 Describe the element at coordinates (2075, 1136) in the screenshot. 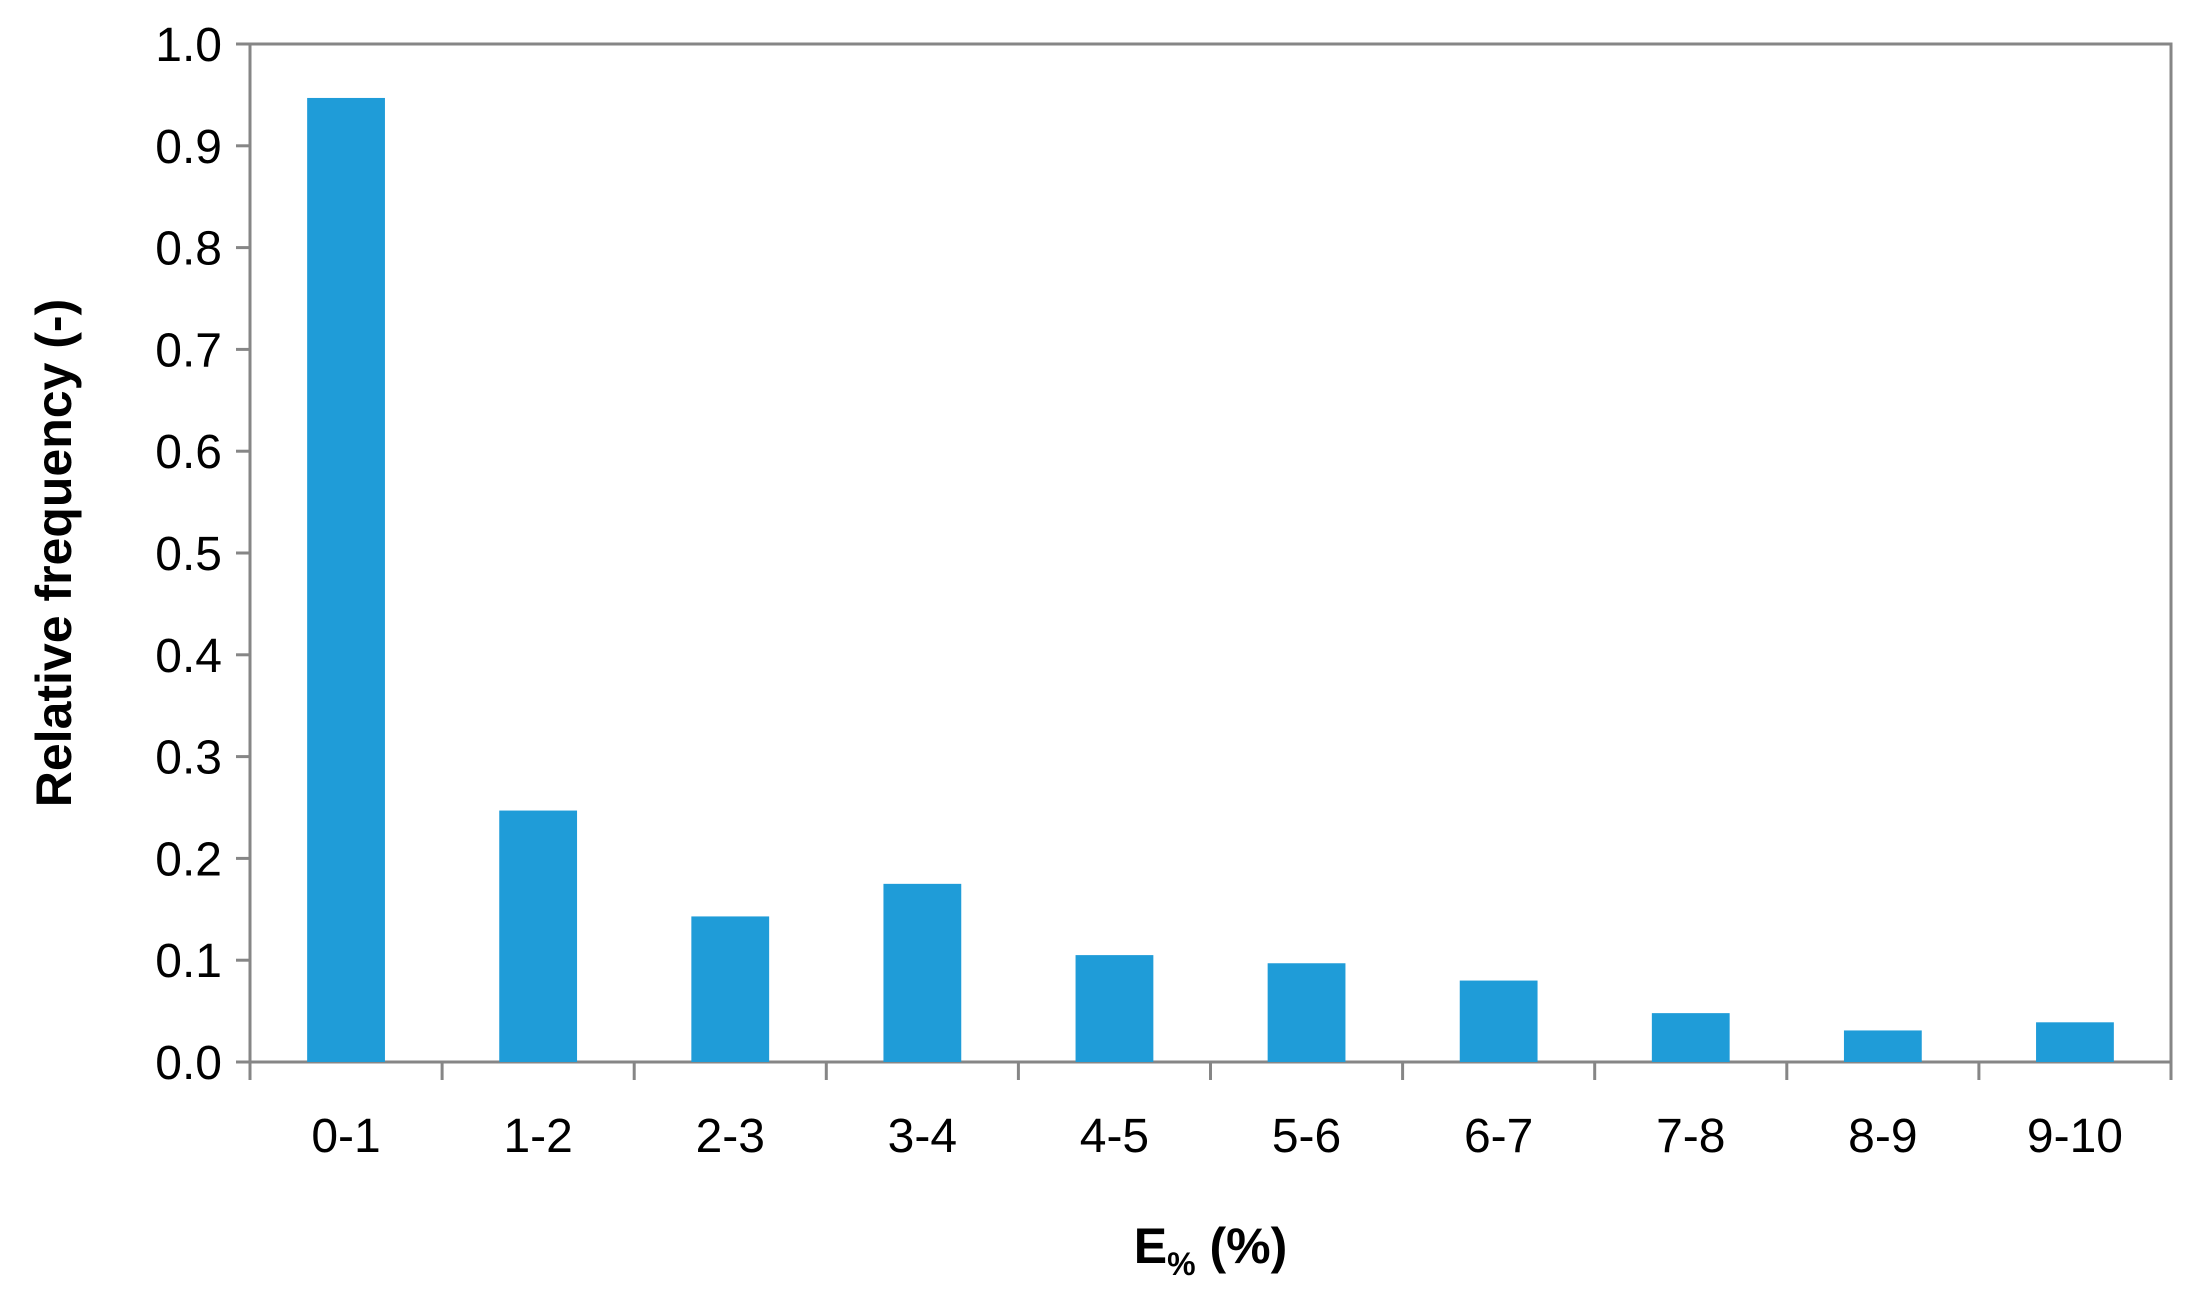

I see `x-tick-label: 9-10` at that location.